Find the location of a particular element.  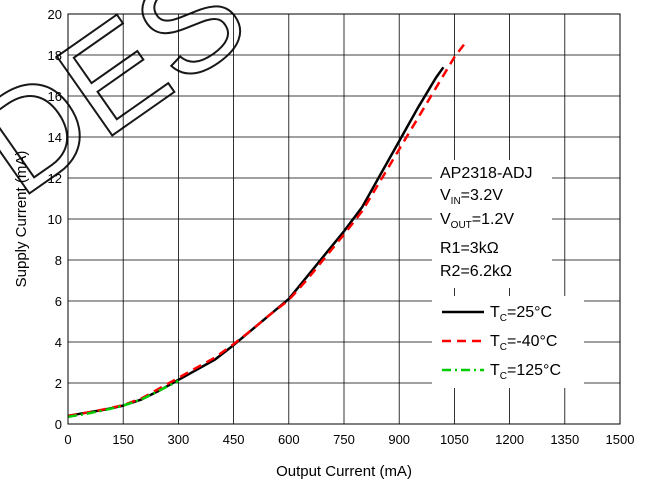

y-tick-label: 14 is located at coordinates (55, 137).